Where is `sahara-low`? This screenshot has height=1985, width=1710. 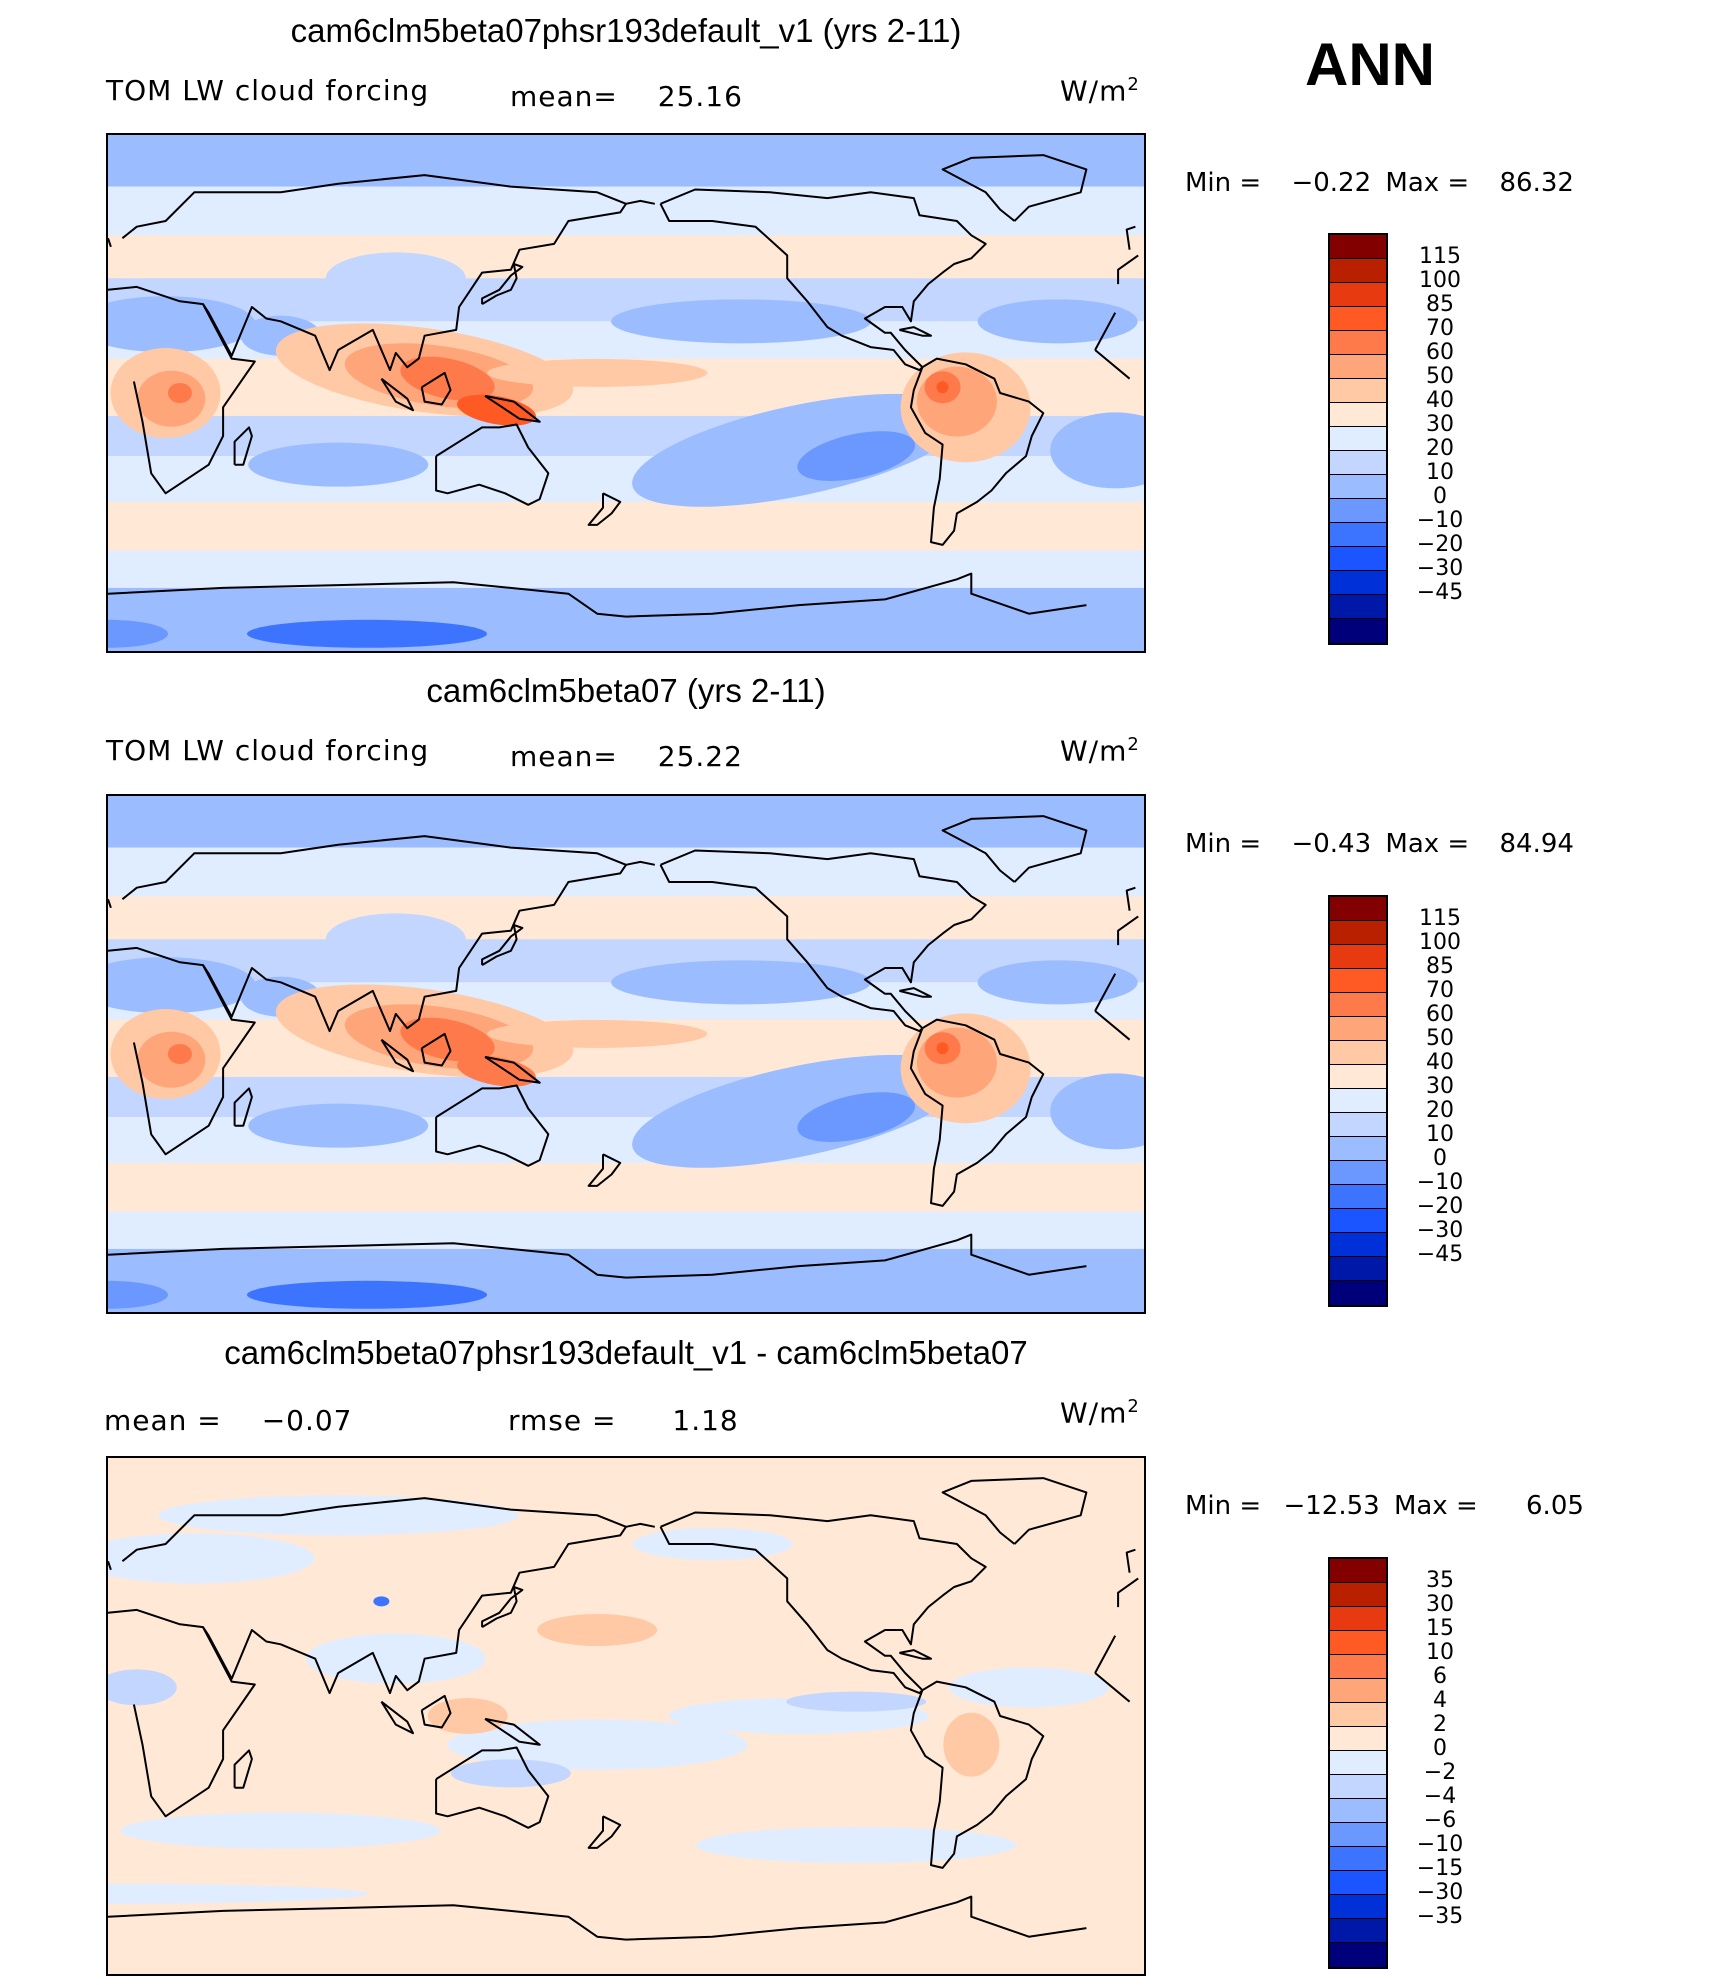
sahara-low is located at coordinates (182, 324).